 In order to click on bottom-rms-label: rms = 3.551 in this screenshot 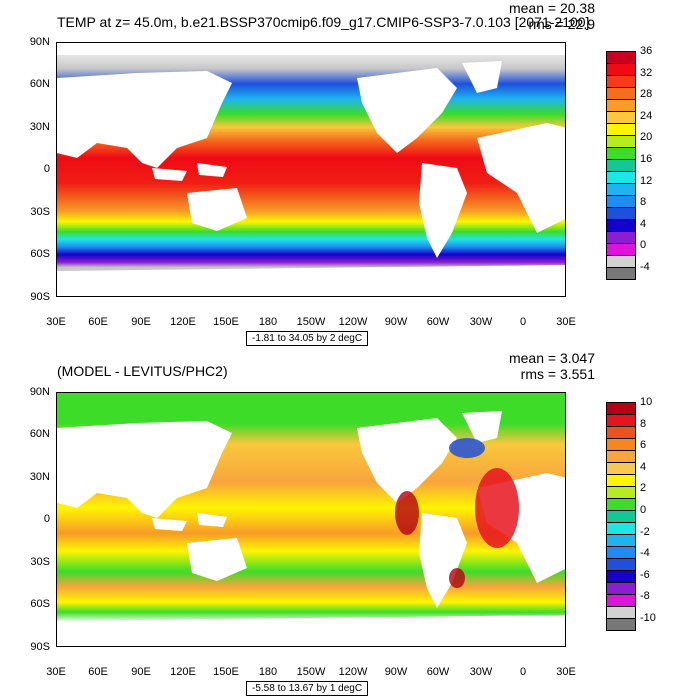, I will do `click(557, 374)`.